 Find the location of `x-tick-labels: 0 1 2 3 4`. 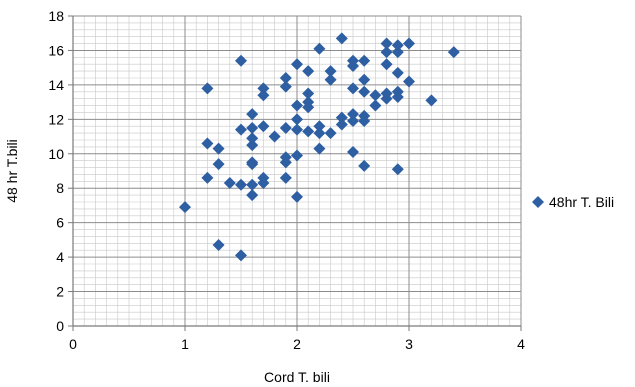

x-tick-labels: 0 1 2 3 4 is located at coordinates (297, 344).